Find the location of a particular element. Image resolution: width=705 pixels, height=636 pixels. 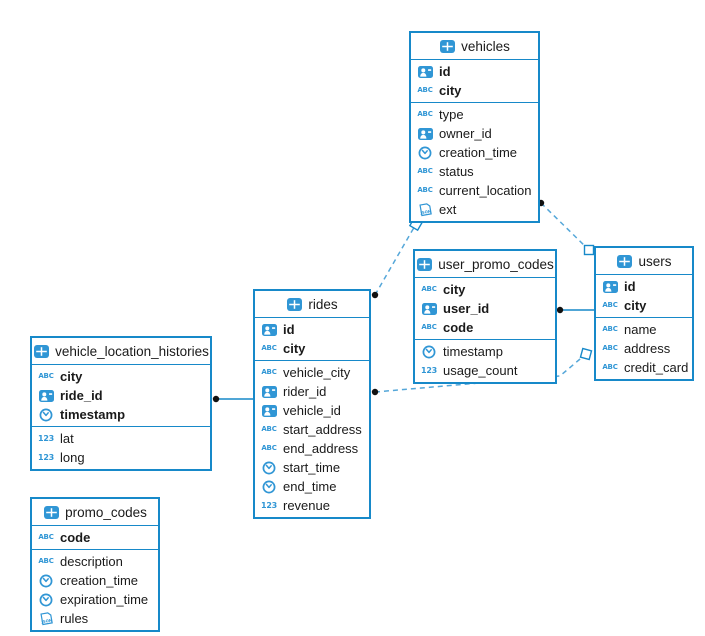

column-row-rides-end_address: ABC end_address is located at coordinates (312, 448).